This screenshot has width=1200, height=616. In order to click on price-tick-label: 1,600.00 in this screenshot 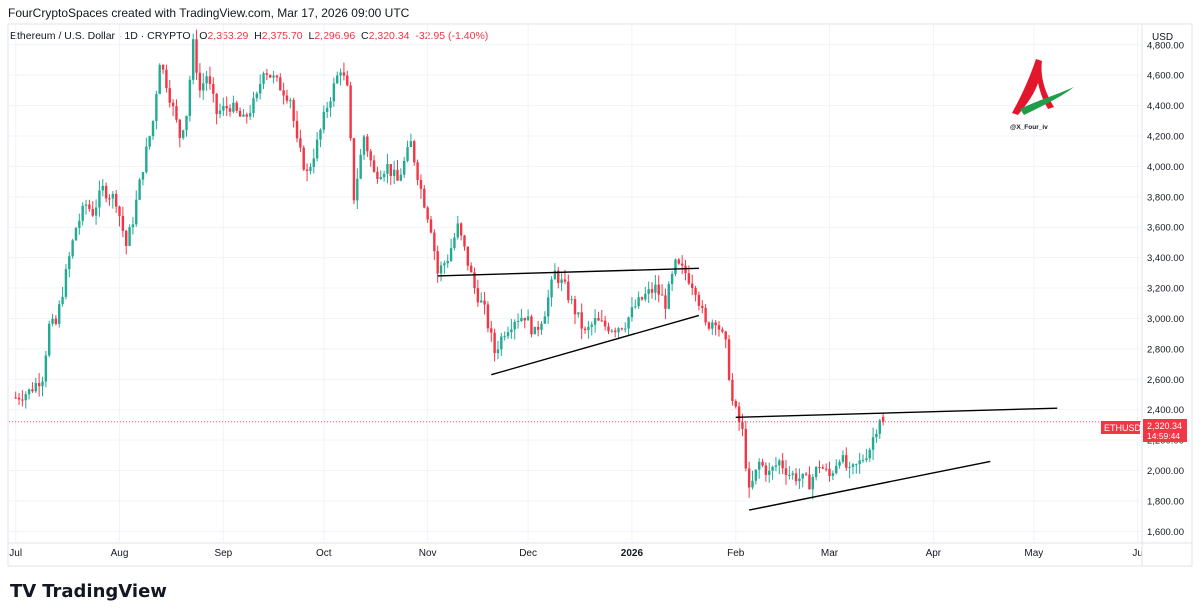, I will do `click(1165, 532)`.